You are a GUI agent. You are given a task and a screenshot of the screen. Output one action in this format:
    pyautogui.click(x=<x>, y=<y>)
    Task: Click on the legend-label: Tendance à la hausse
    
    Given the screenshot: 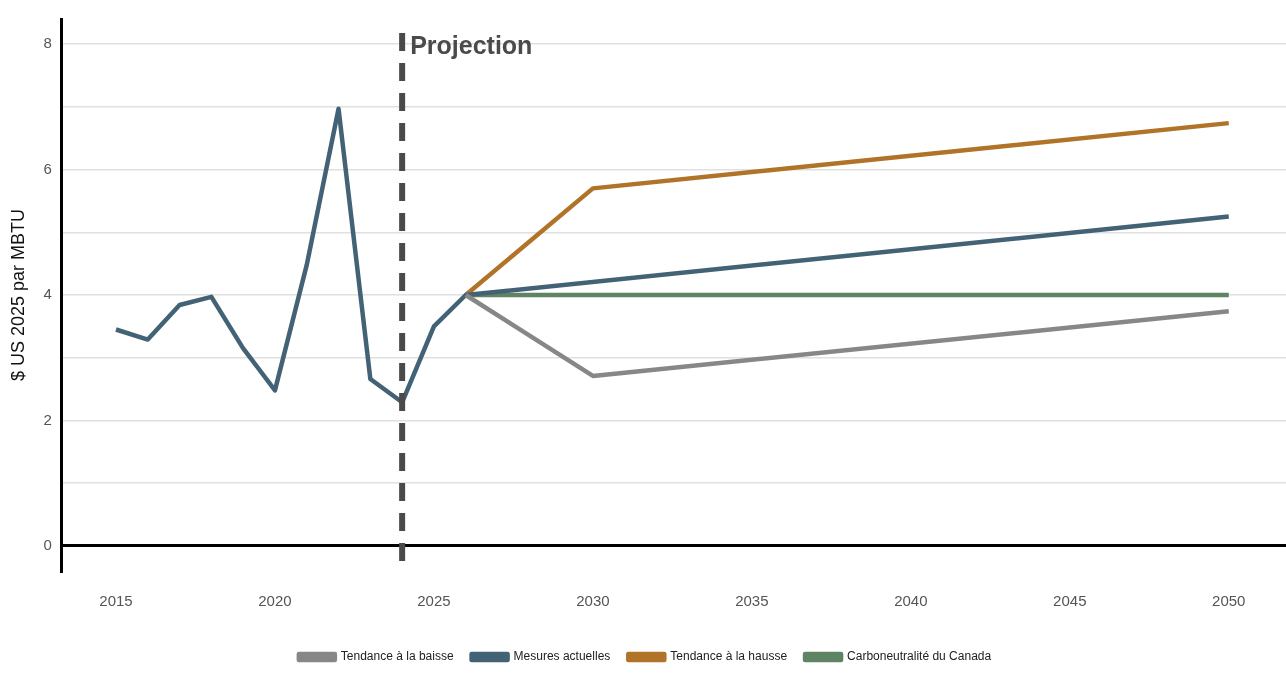 What is the action you would take?
    pyautogui.click(x=729, y=656)
    